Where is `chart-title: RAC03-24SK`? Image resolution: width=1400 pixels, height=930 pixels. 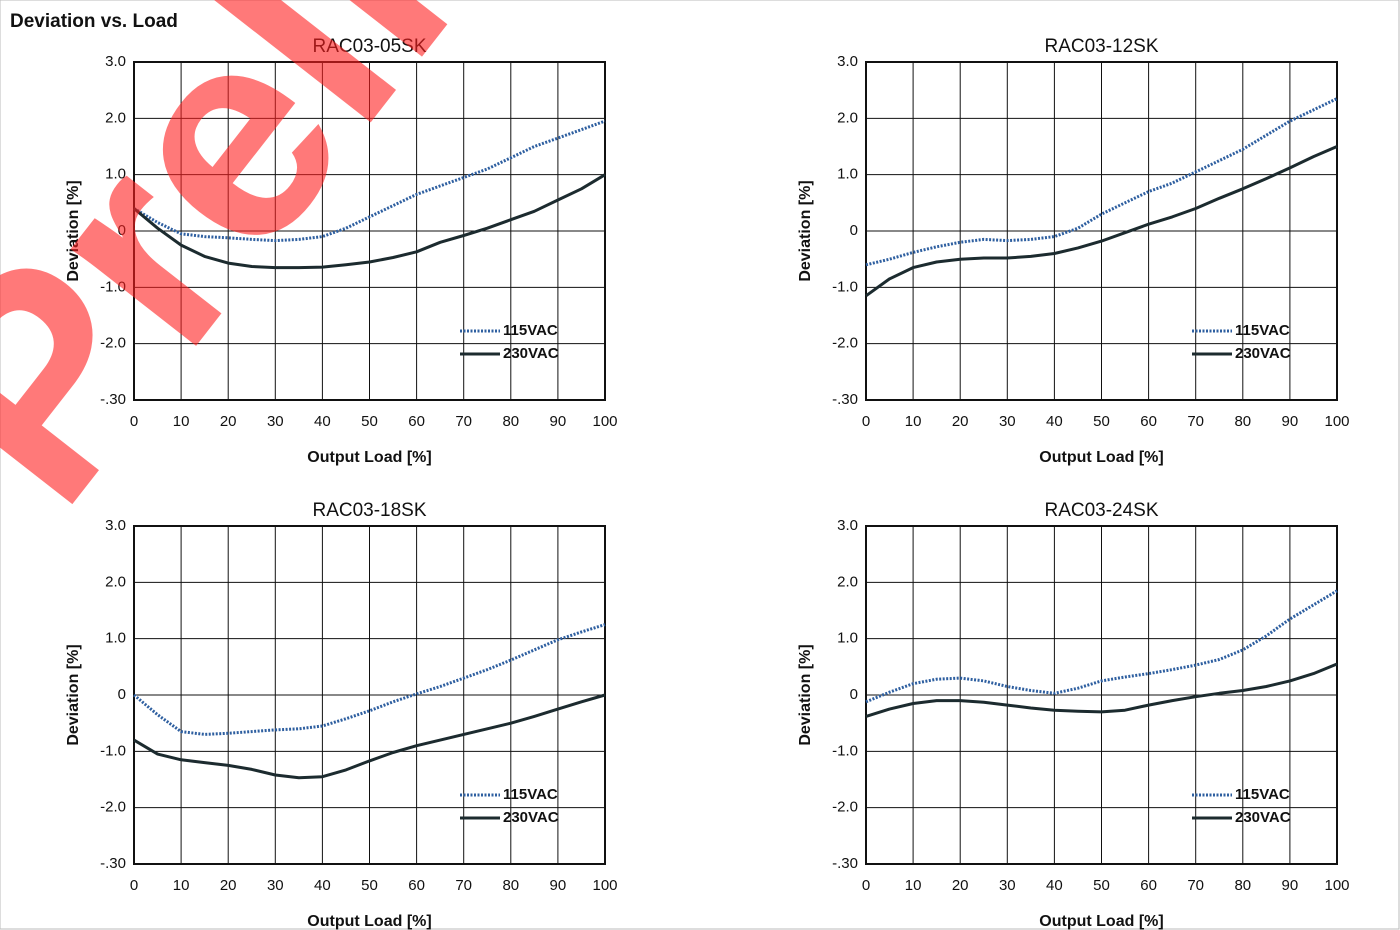
chart-title: RAC03-24SK is located at coordinates (1101, 510).